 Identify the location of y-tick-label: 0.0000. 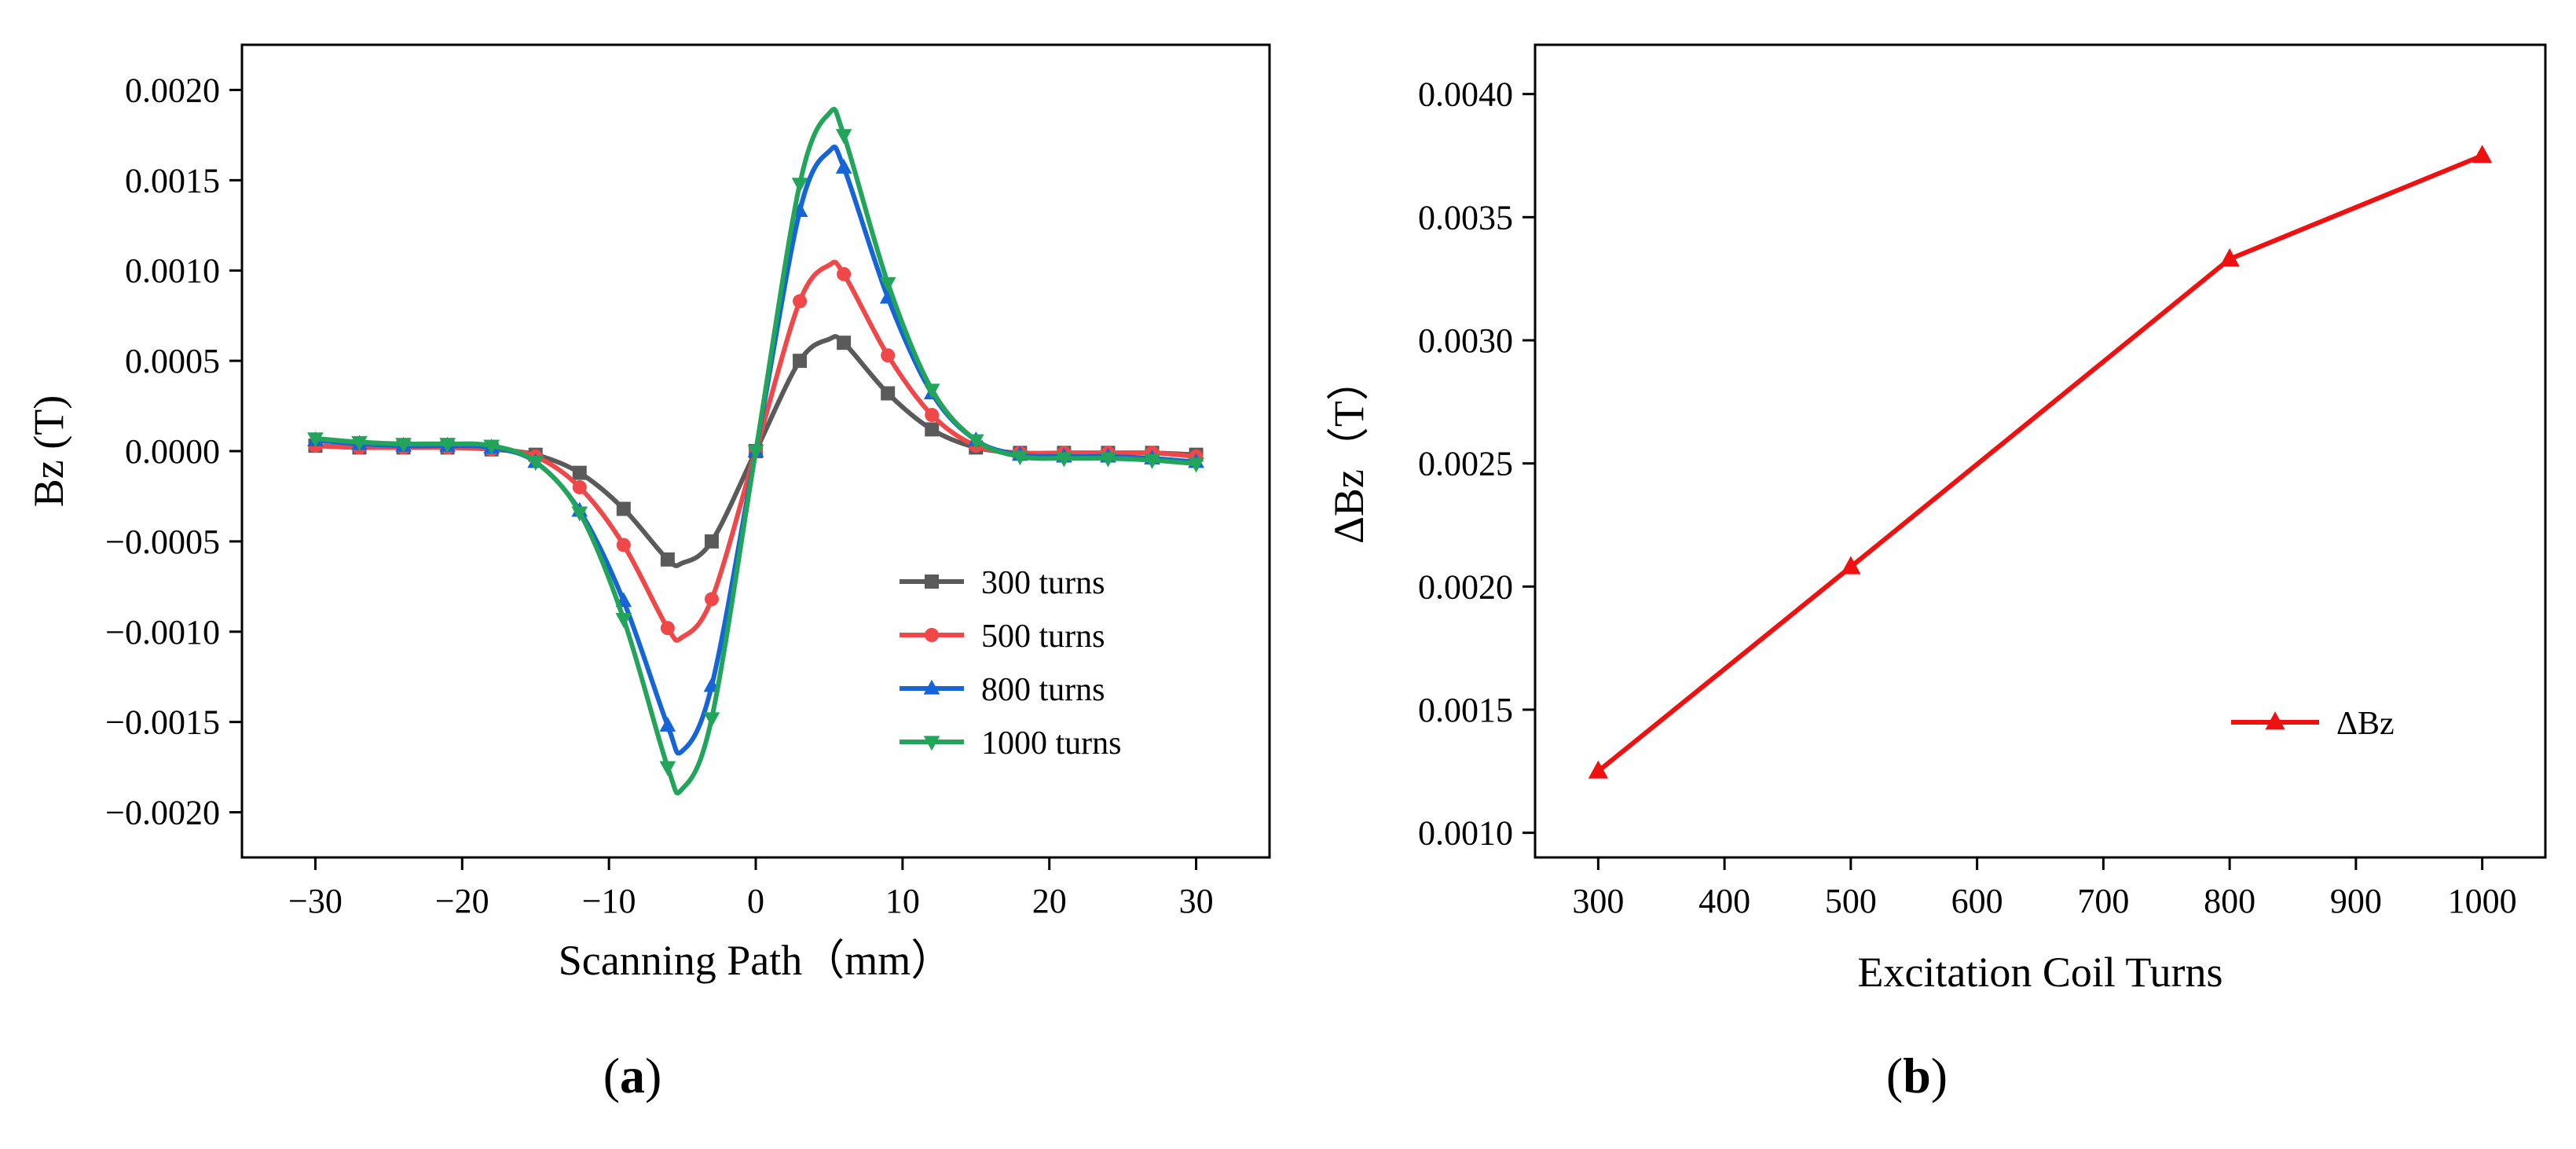
(172, 451).